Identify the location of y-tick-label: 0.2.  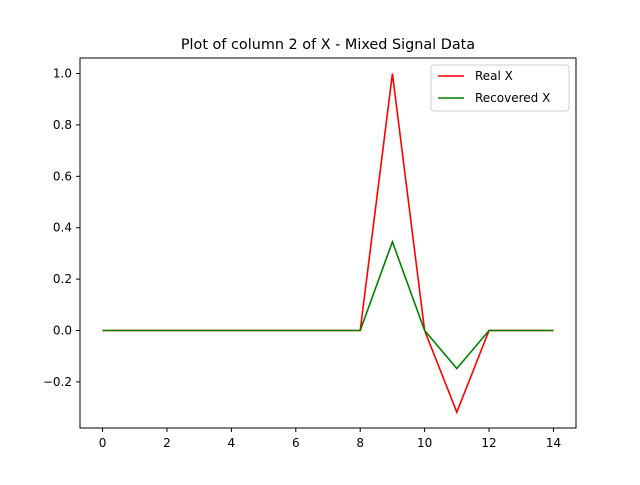
(62, 279).